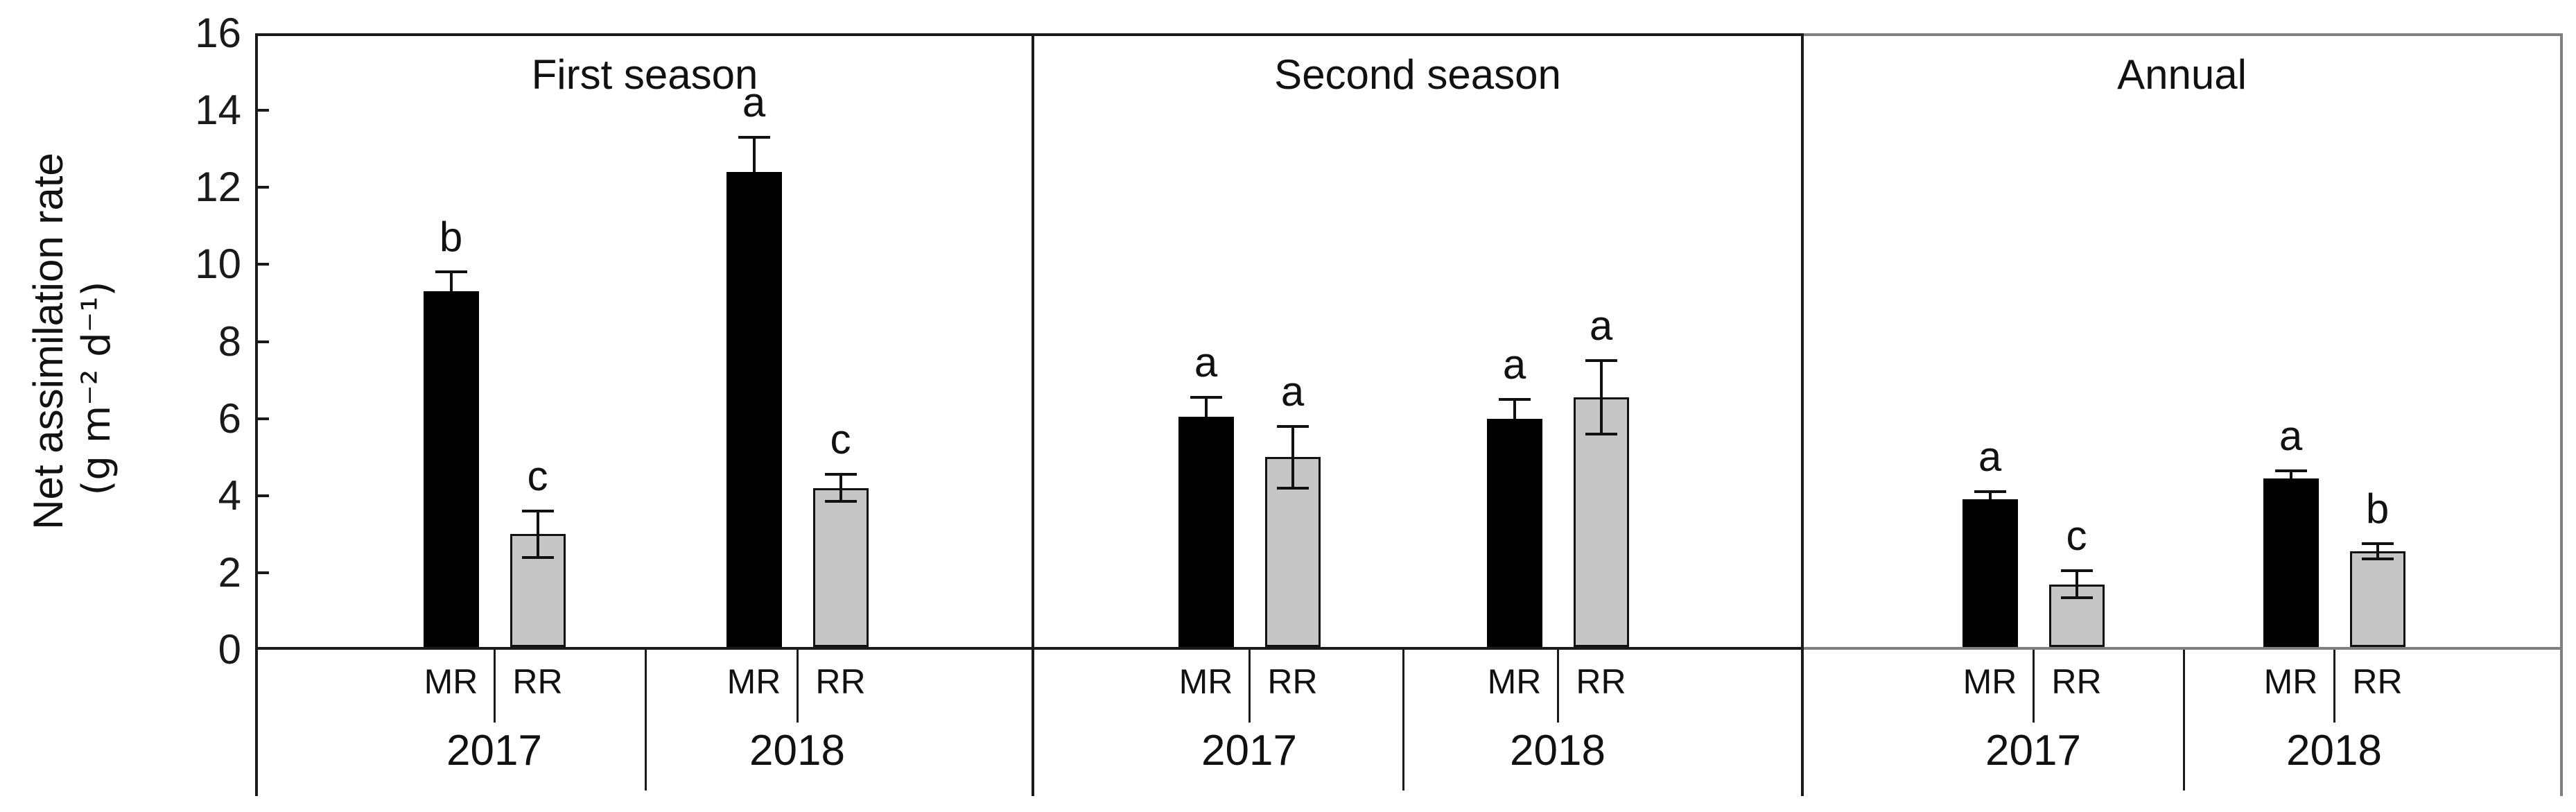 Image resolution: width=2576 pixels, height=812 pixels. I want to click on y-tick-label: 14, so click(218, 111).